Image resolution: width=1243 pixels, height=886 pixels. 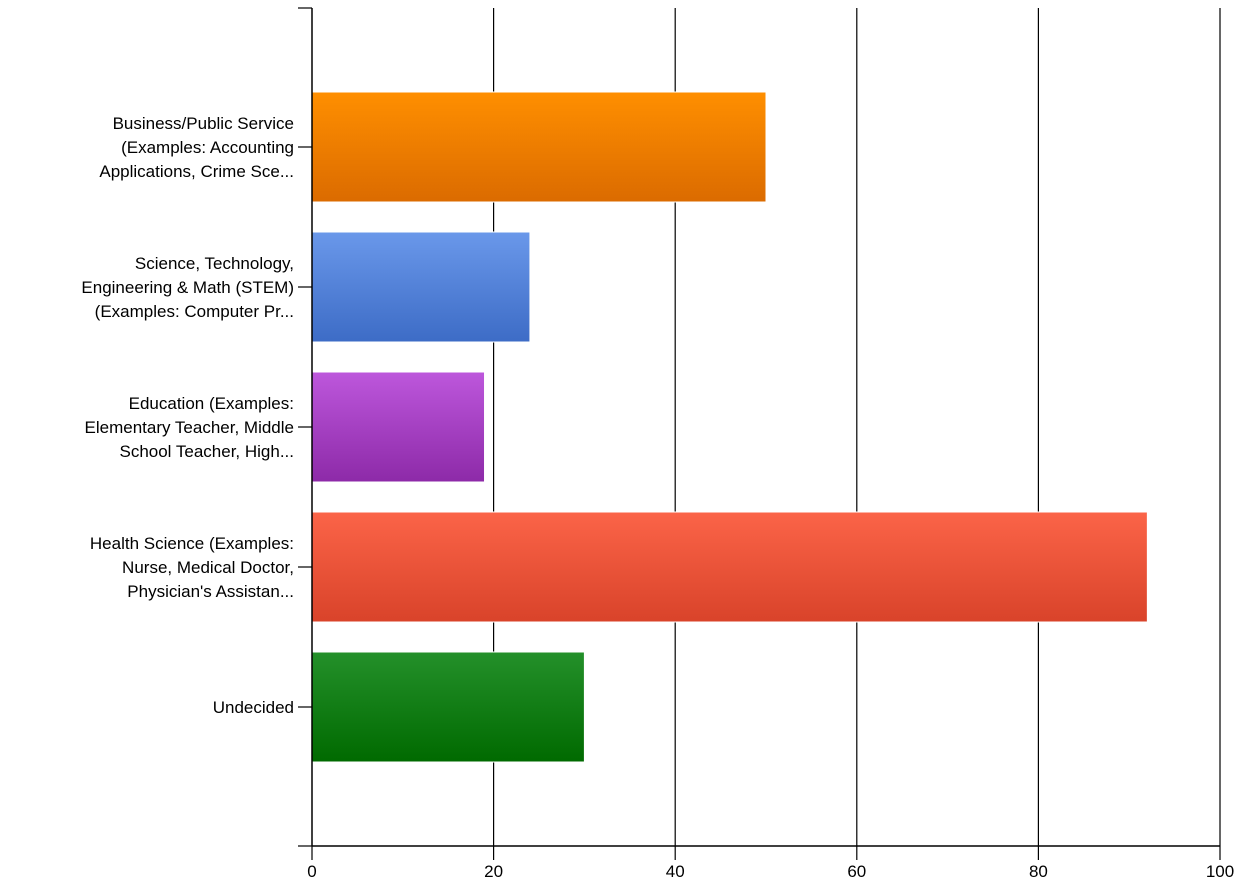 I want to click on x-tick-label: 20, so click(x=493, y=871).